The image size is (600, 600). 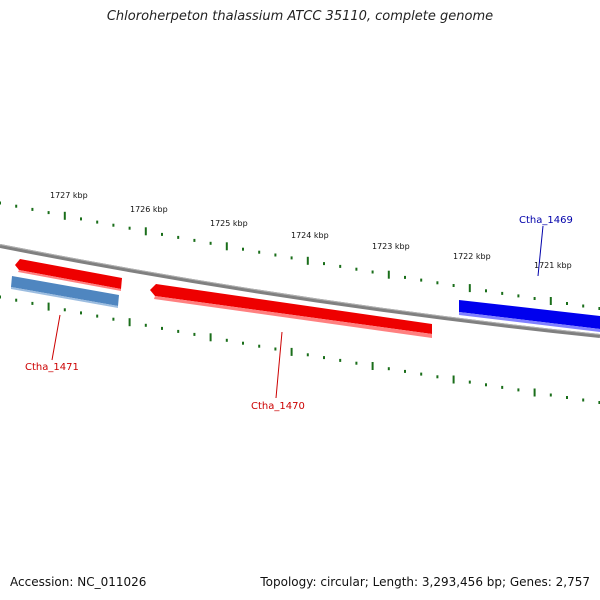 I want to click on scale-label: 1721 kbp, so click(x=553, y=265).